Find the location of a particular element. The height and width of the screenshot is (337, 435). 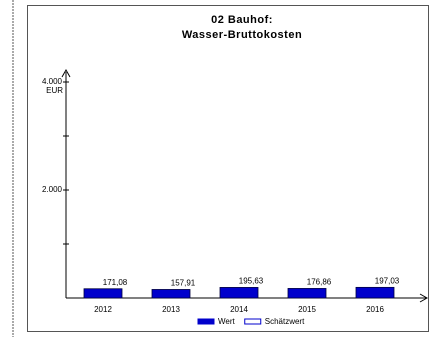

chart-title: 02 Bauhof: is located at coordinates (242, 20).